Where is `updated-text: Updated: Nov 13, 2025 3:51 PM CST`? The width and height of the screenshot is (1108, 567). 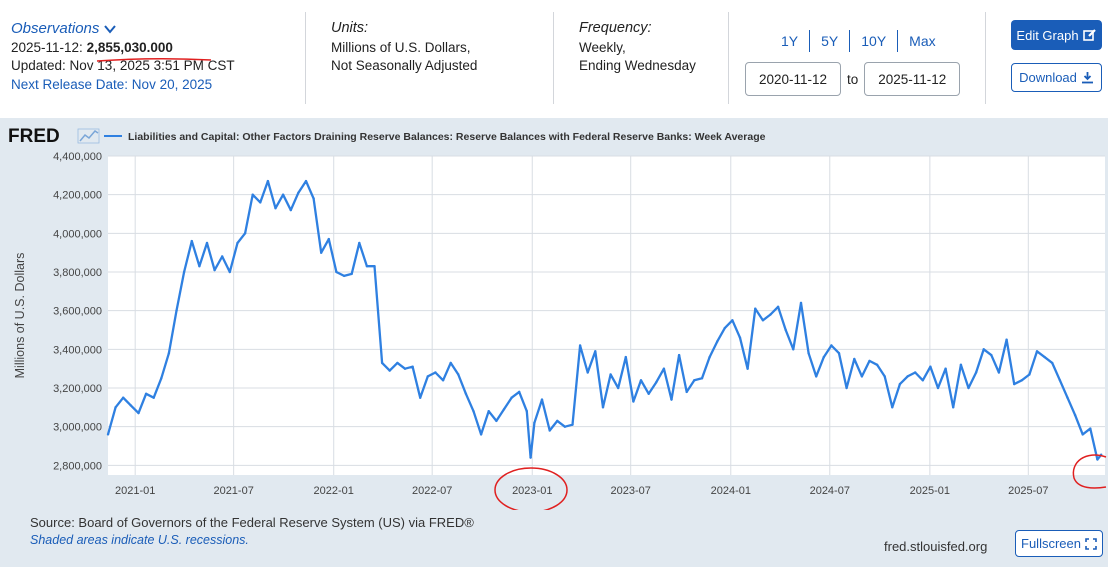
updated-text: Updated: Nov 13, 2025 3:51 PM CST is located at coordinates (123, 65).